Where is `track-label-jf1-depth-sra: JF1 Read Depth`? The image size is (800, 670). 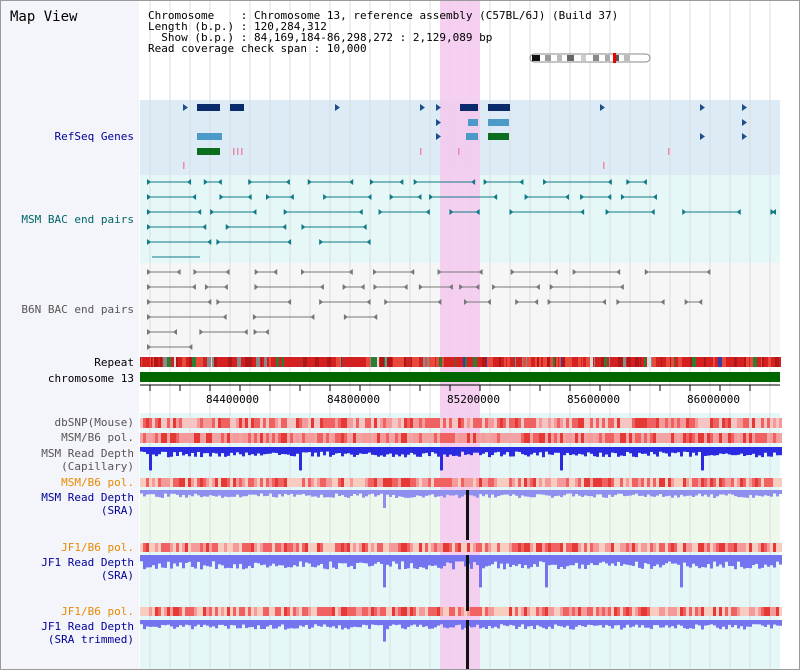
track-label-jf1-depth-sra: JF1 Read Depth is located at coordinates (87, 562).